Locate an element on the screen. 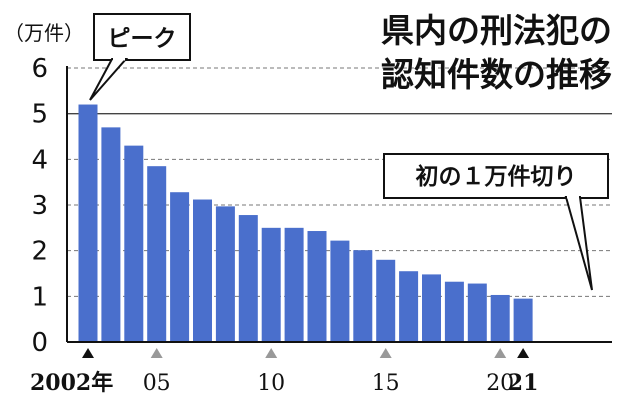 The height and width of the screenshot is (400, 640). chart-title-line-1: 県内の刑法犯の is located at coordinates (496, 30).